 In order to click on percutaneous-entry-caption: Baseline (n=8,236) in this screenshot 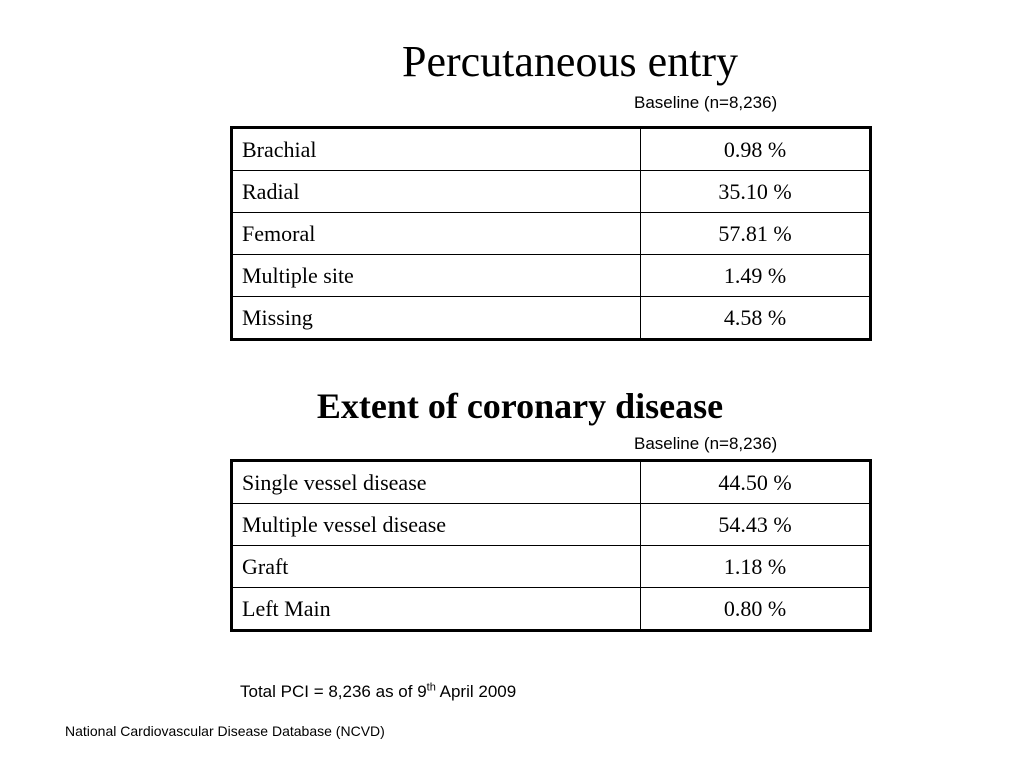, I will do `click(706, 102)`.